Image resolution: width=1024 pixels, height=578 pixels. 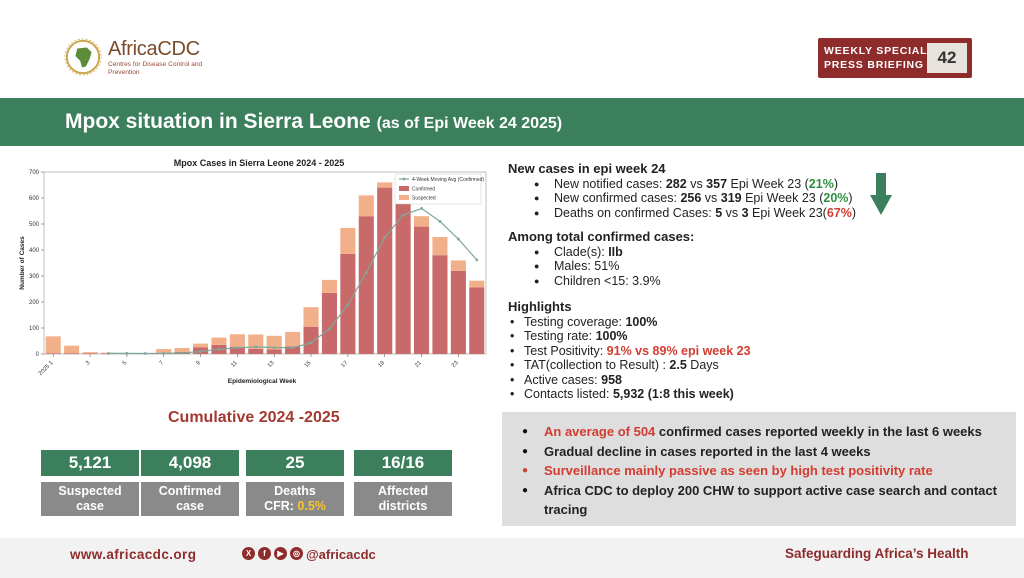 What do you see at coordinates (311, 506) in the screenshot?
I see `stat-cfr-value: 0.5%` at bounding box center [311, 506].